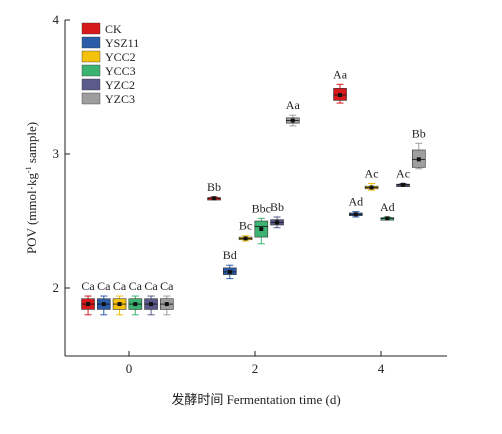 Image resolution: width=502 pixels, height=434 pixels. I want to click on legend-label: YCC3, so click(120, 71).